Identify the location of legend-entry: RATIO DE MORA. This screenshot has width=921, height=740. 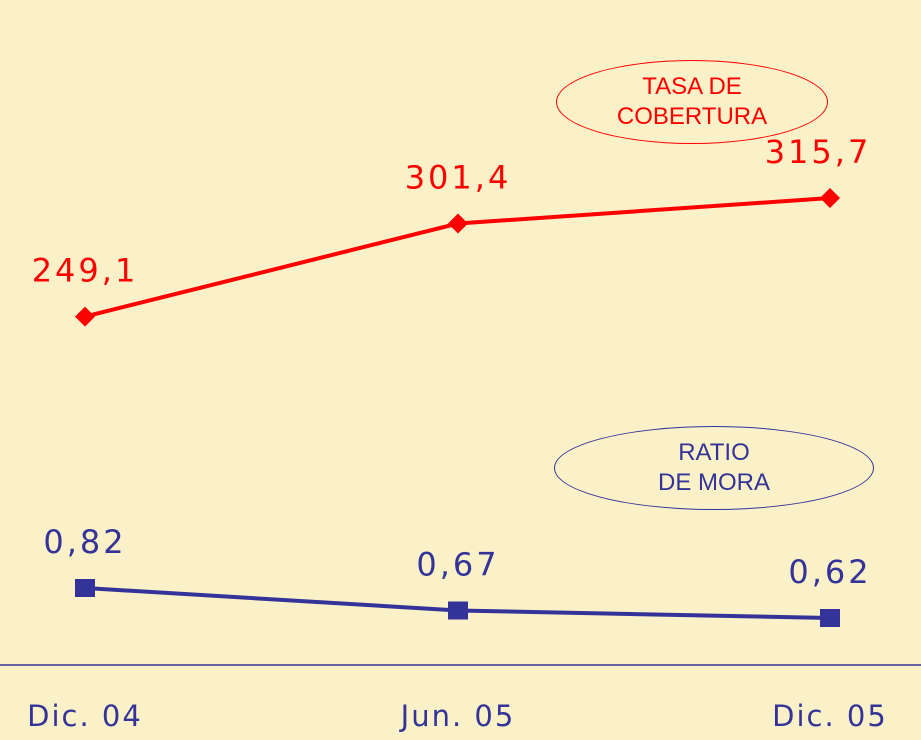
(714, 468).